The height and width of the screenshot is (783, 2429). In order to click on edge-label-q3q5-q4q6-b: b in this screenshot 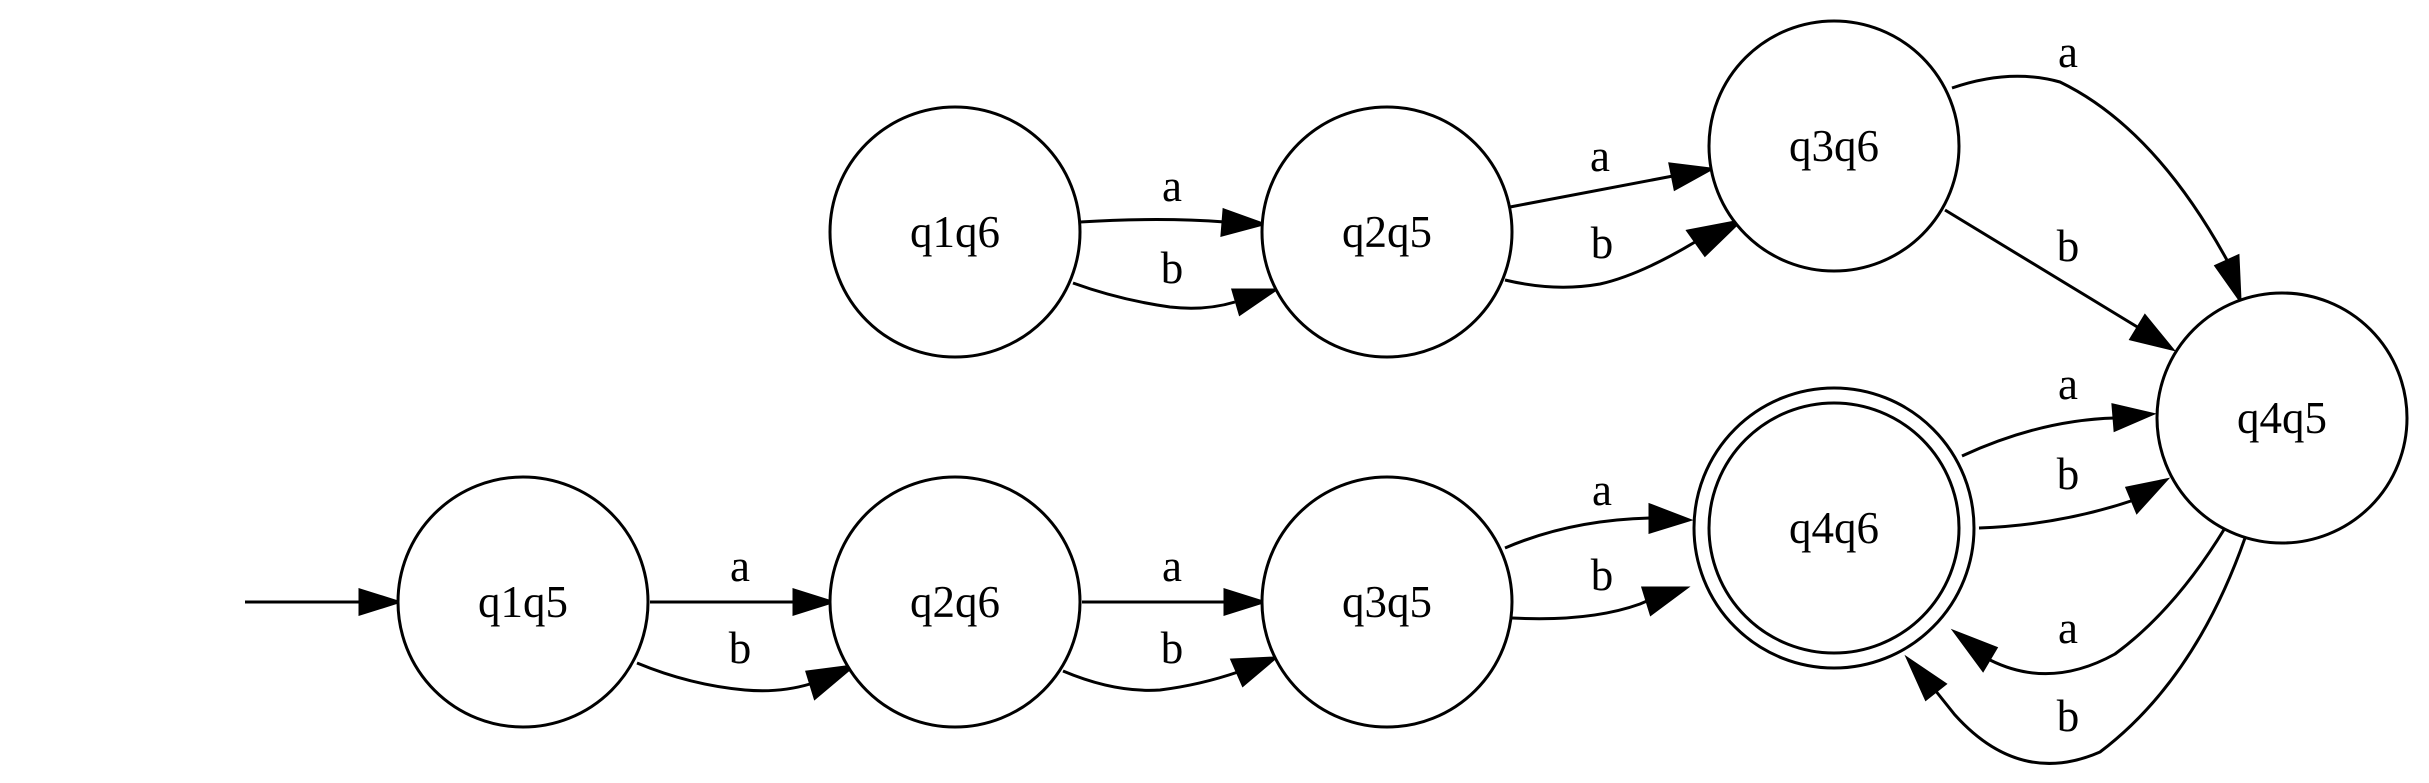, I will do `click(1602, 575)`.